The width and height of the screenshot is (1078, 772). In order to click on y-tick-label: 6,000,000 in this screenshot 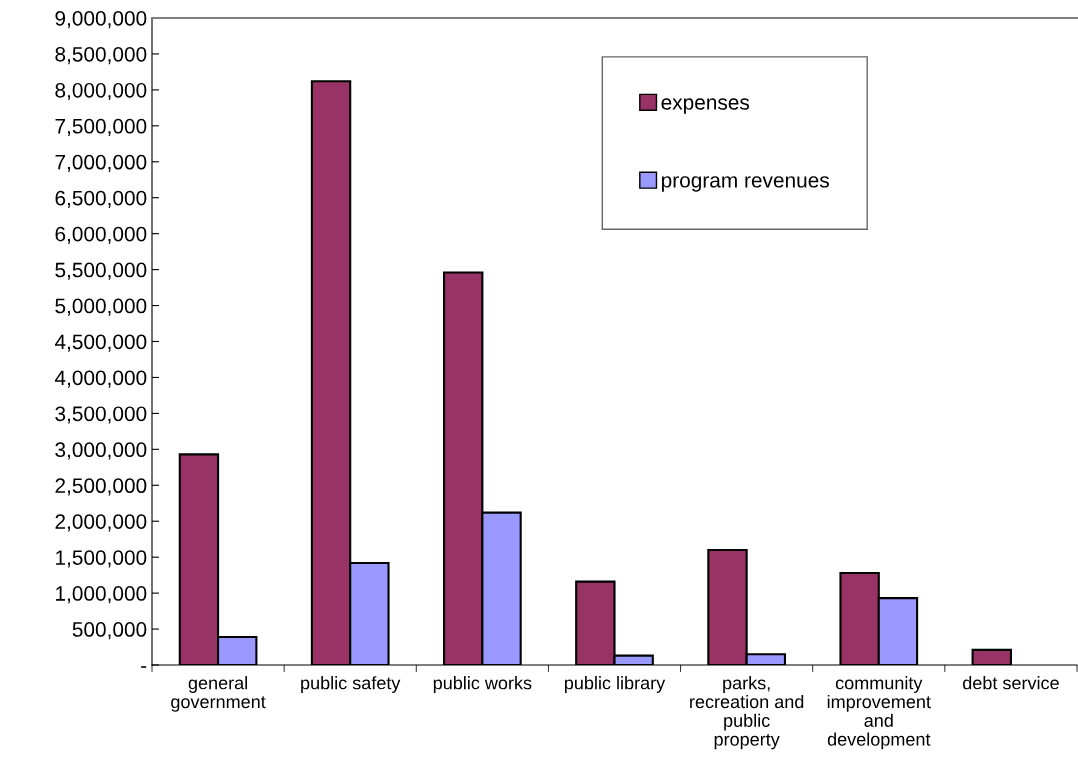, I will do `click(101, 235)`.